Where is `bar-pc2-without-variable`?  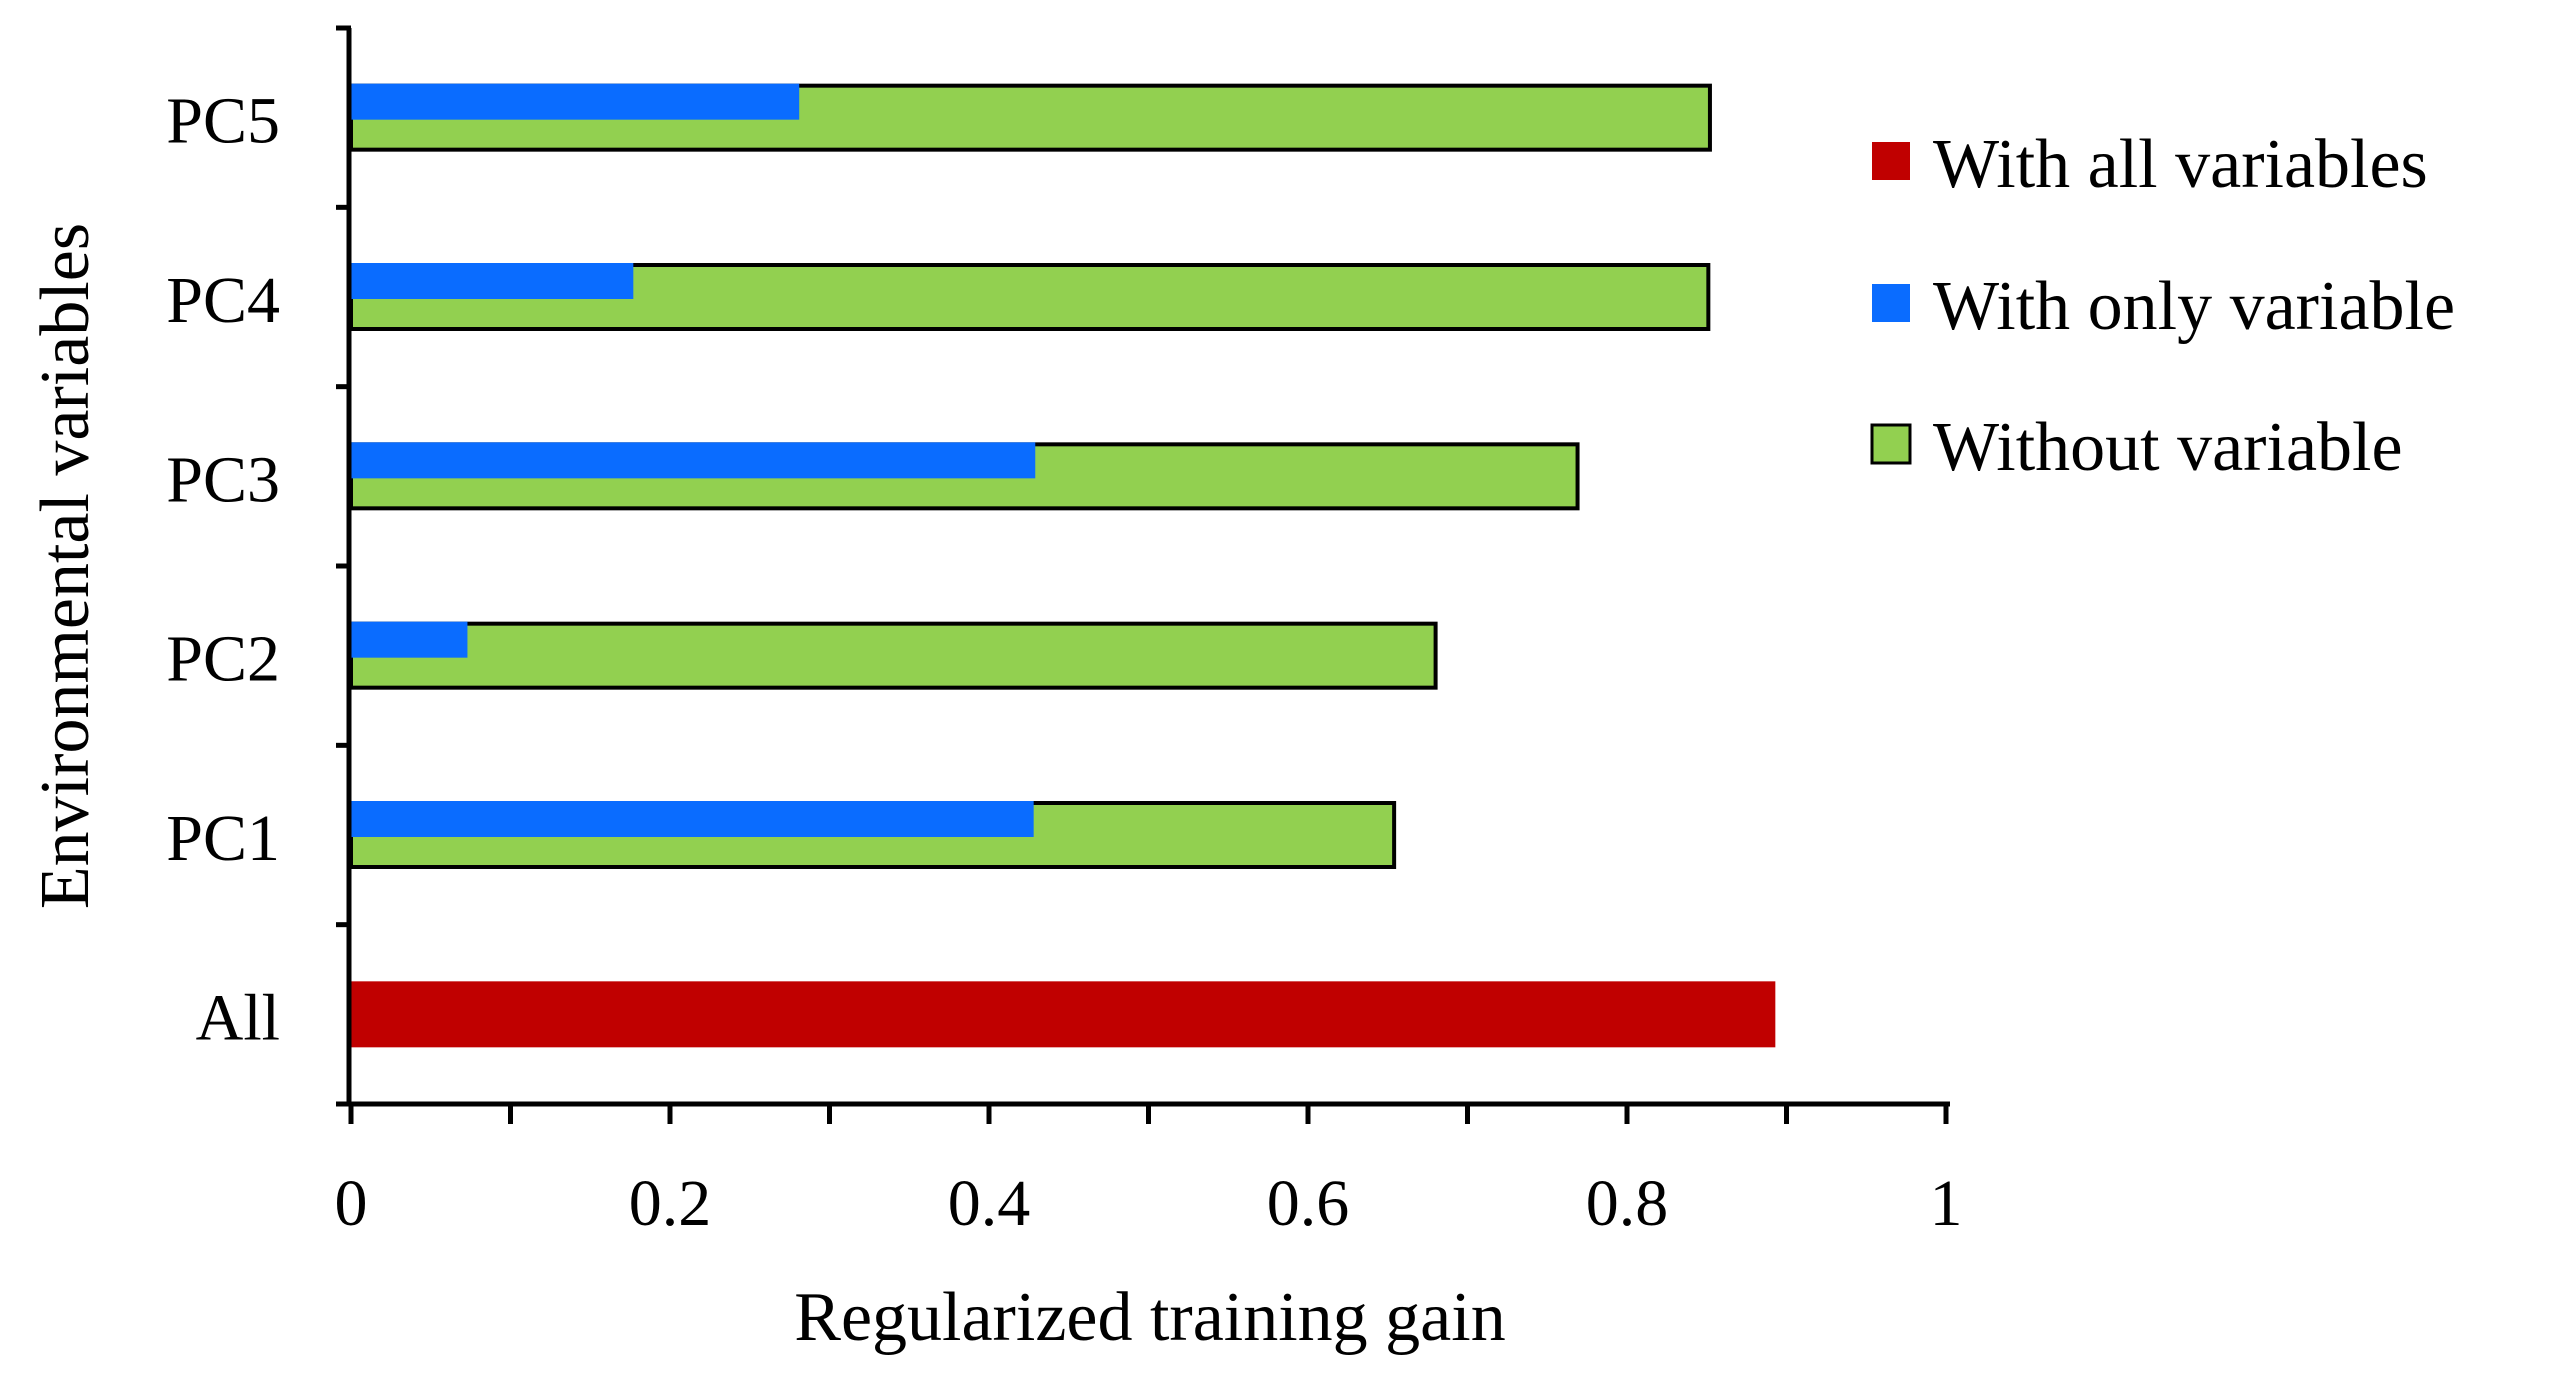 bar-pc2-without-variable is located at coordinates (893, 655).